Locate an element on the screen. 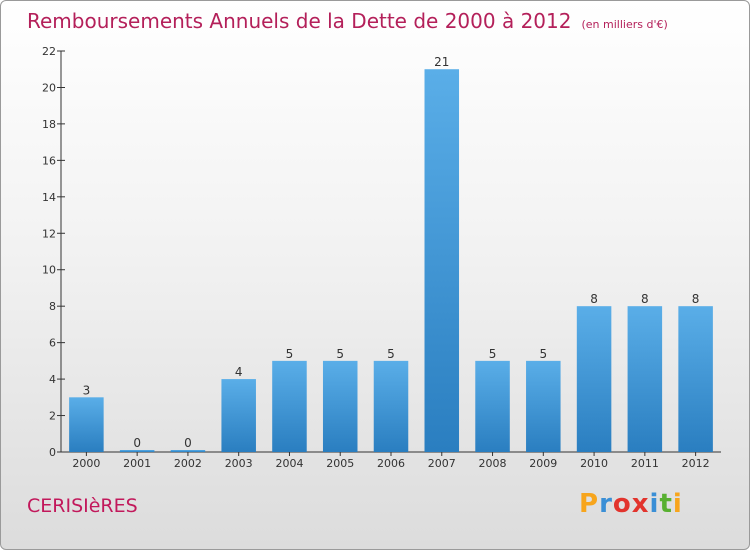 This screenshot has width=750, height=550. bar-2002 is located at coordinates (188, 451).